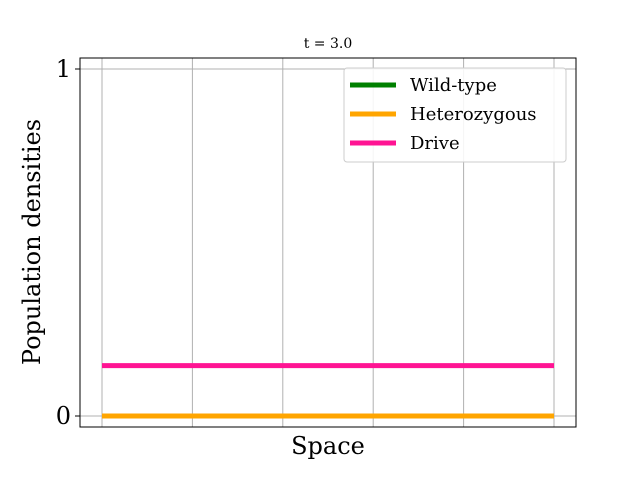 The image size is (640, 480). Describe the element at coordinates (63, 69) in the screenshot. I see `y-tick-label-1: 1` at that location.